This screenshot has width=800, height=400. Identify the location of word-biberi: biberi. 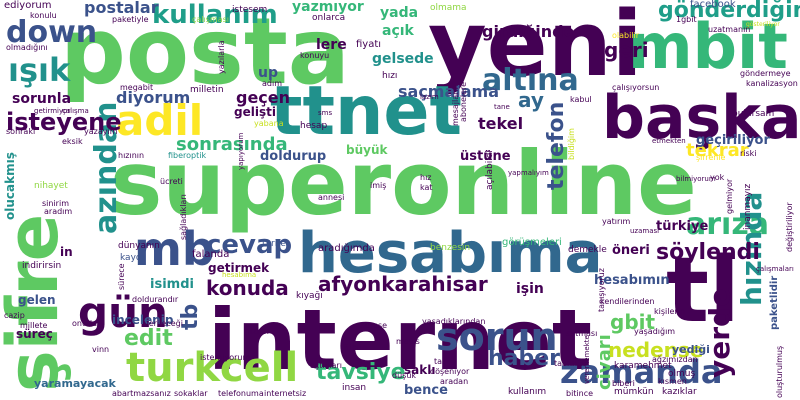
(623, 383).